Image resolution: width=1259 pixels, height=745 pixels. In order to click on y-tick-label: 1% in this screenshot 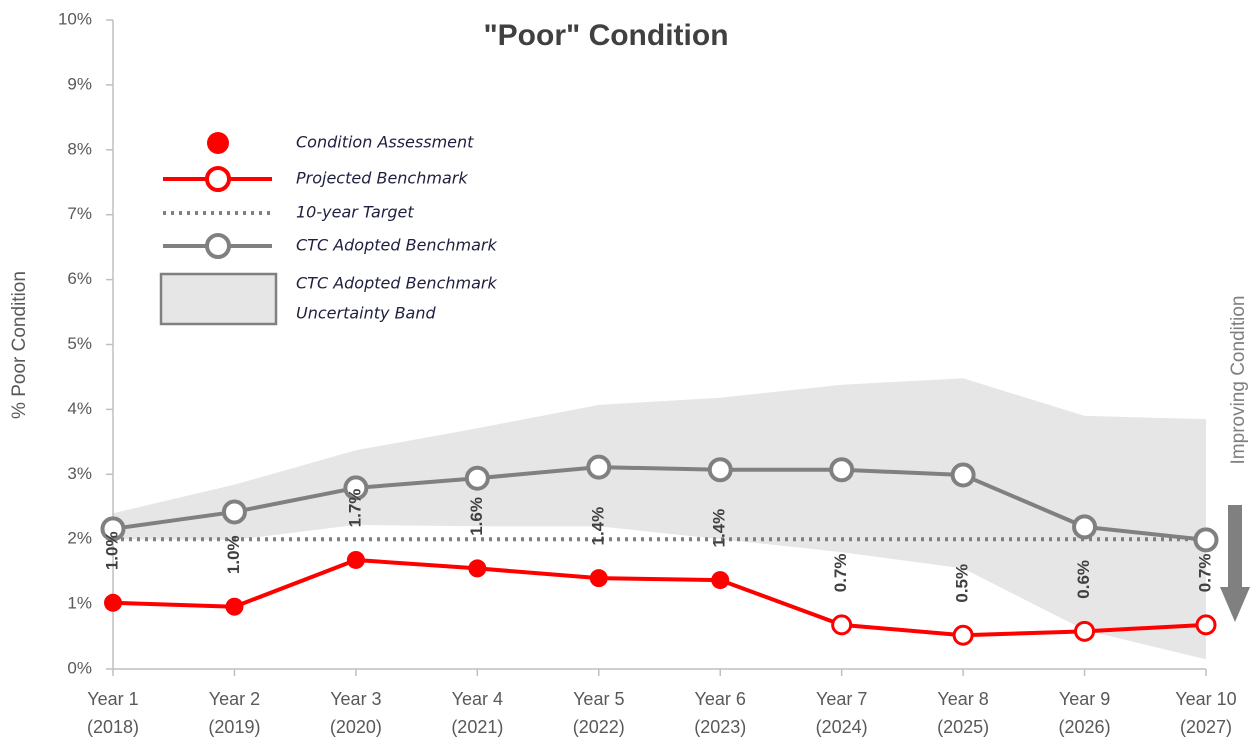, I will do `click(79, 603)`.